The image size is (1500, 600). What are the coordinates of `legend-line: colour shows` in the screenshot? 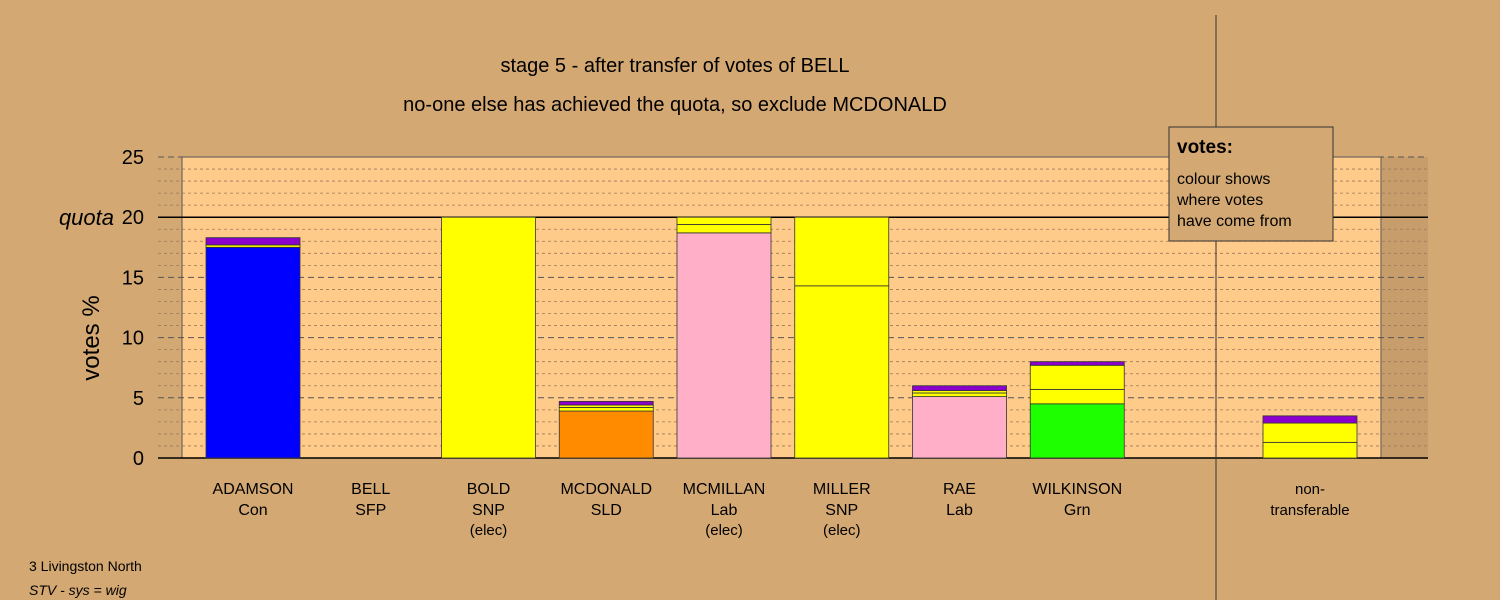 It's located at (1223, 179).